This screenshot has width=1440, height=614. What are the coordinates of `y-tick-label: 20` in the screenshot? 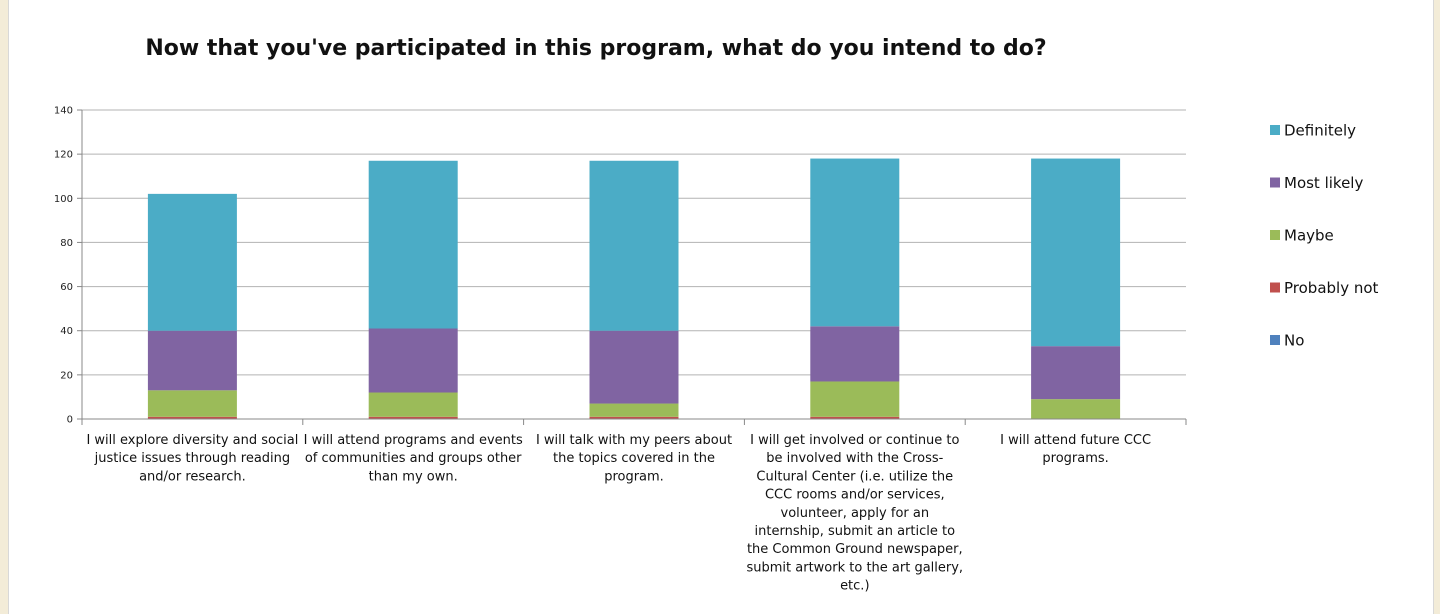 It's located at (66, 375).